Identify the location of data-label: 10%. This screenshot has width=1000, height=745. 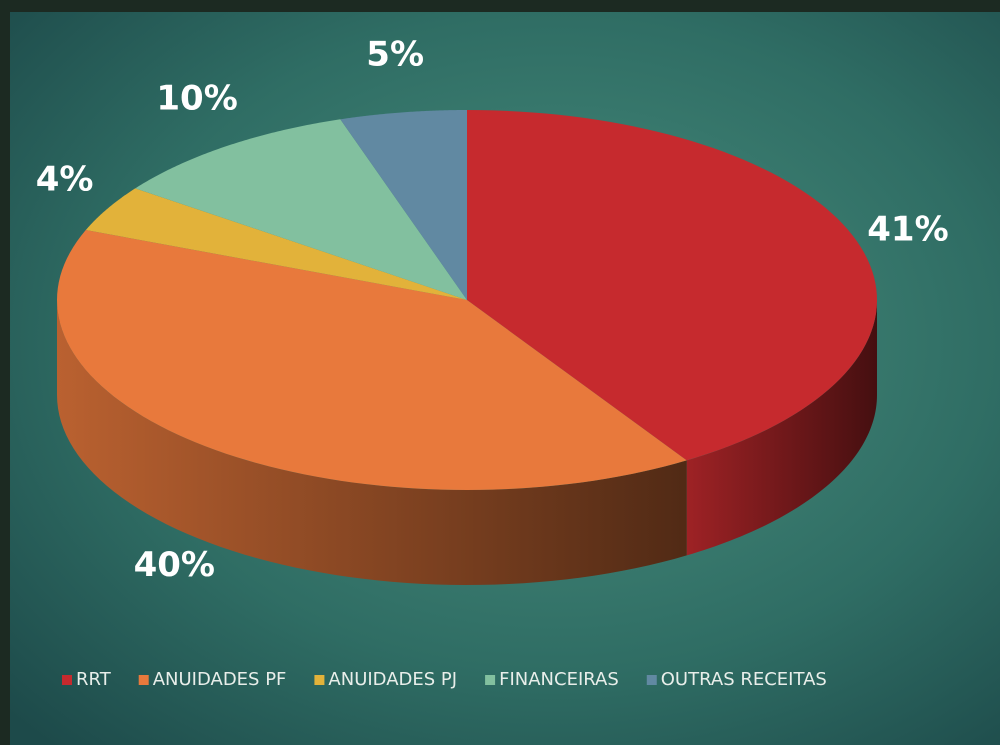
(196, 99).